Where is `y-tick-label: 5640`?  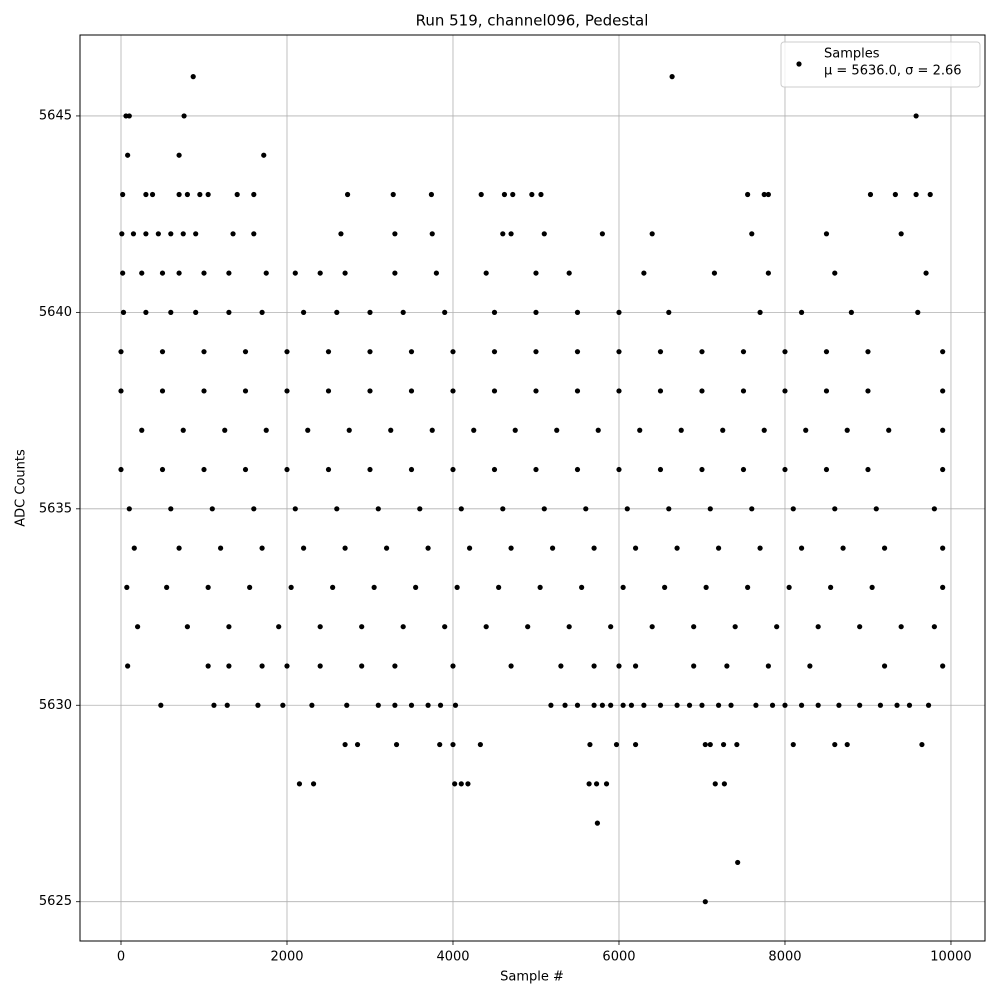
y-tick-label: 5640 is located at coordinates (55, 312).